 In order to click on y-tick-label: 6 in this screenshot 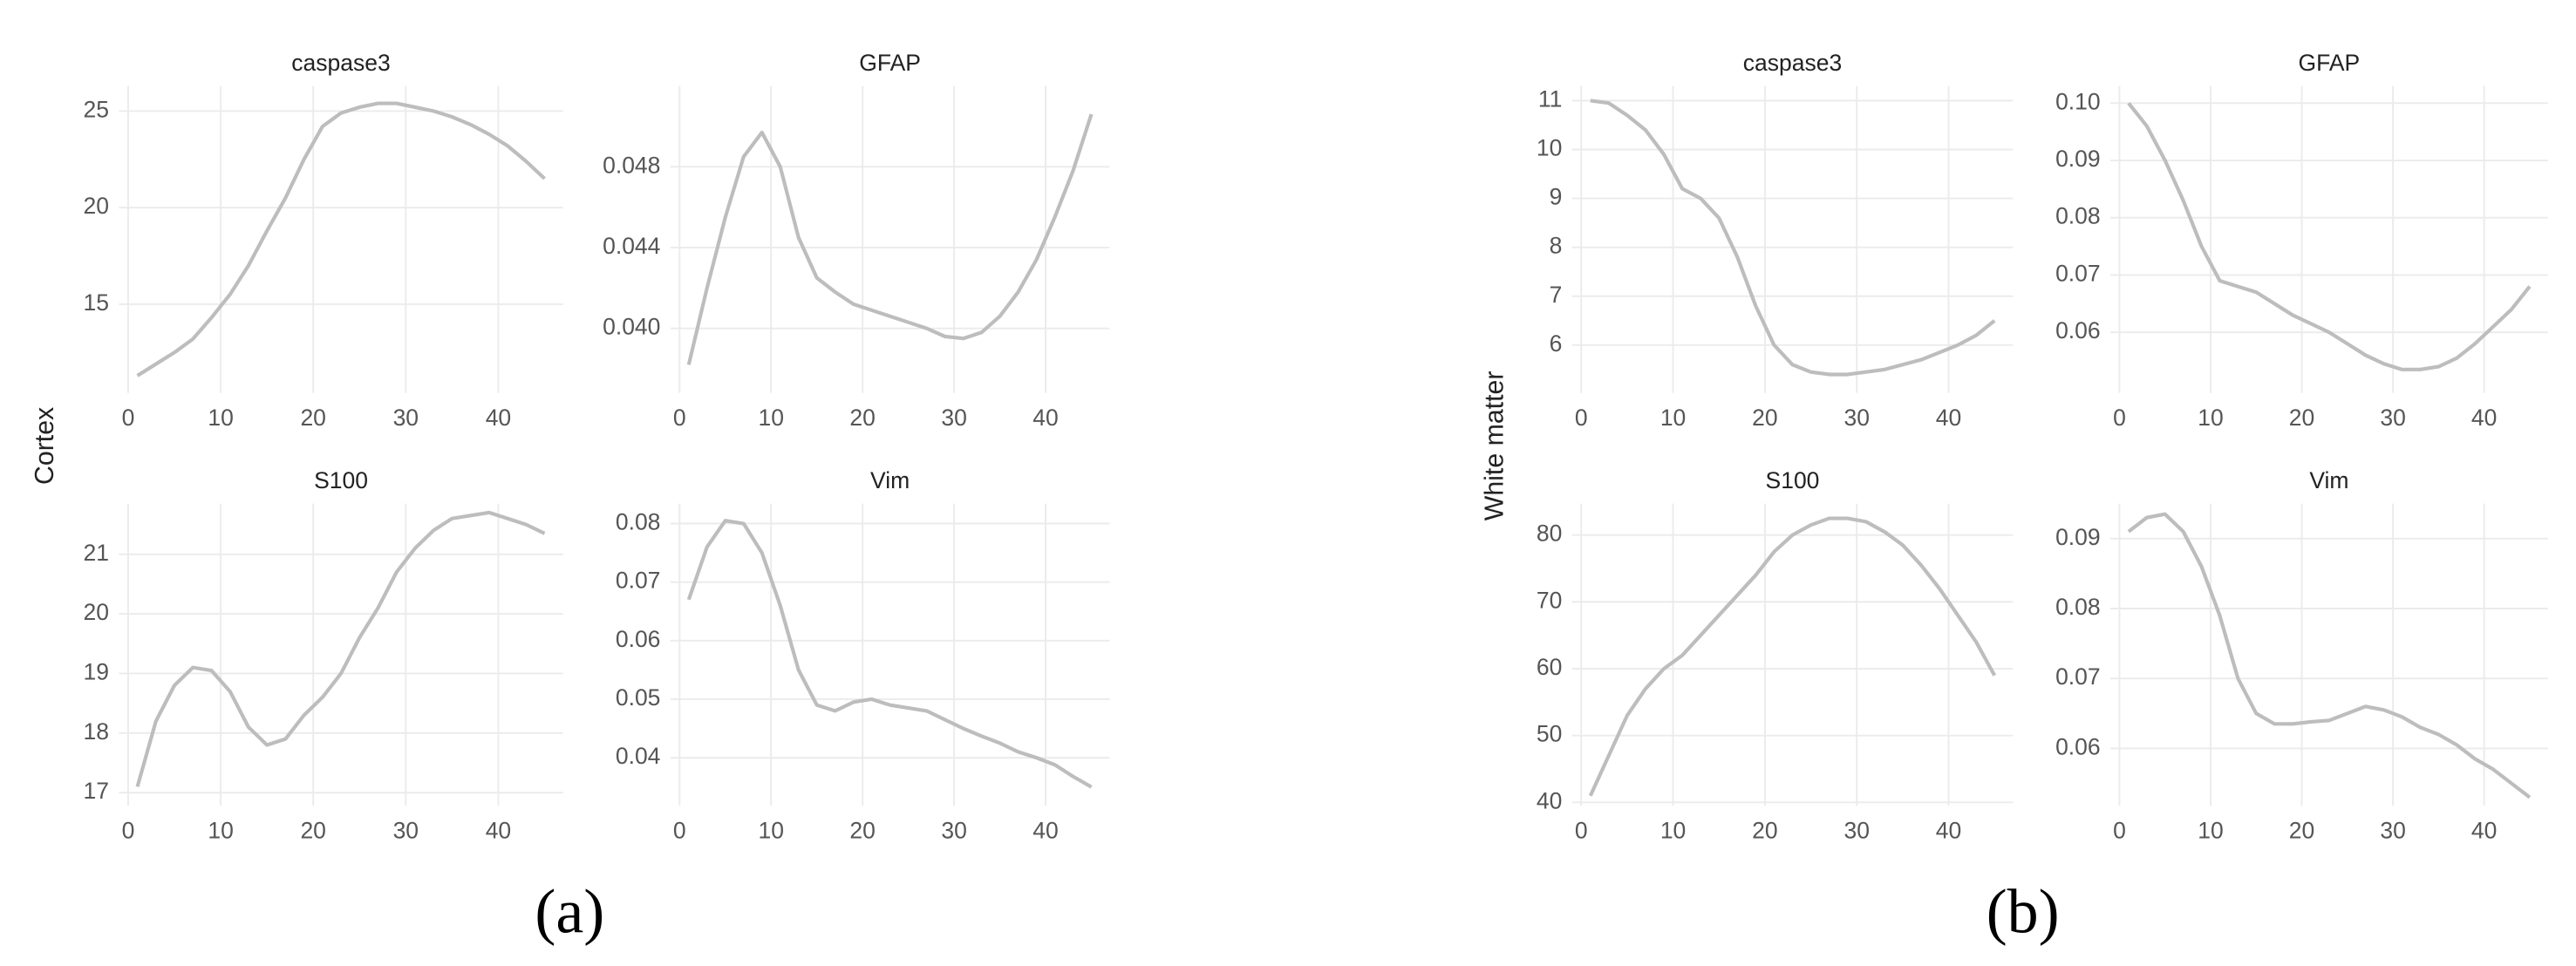, I will do `click(1557, 343)`.